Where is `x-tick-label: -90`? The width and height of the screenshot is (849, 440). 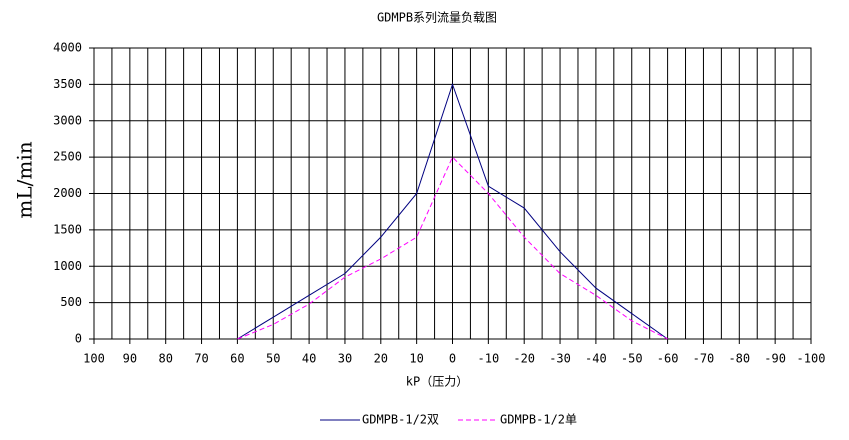
x-tick-label: -90 is located at coordinates (775, 359).